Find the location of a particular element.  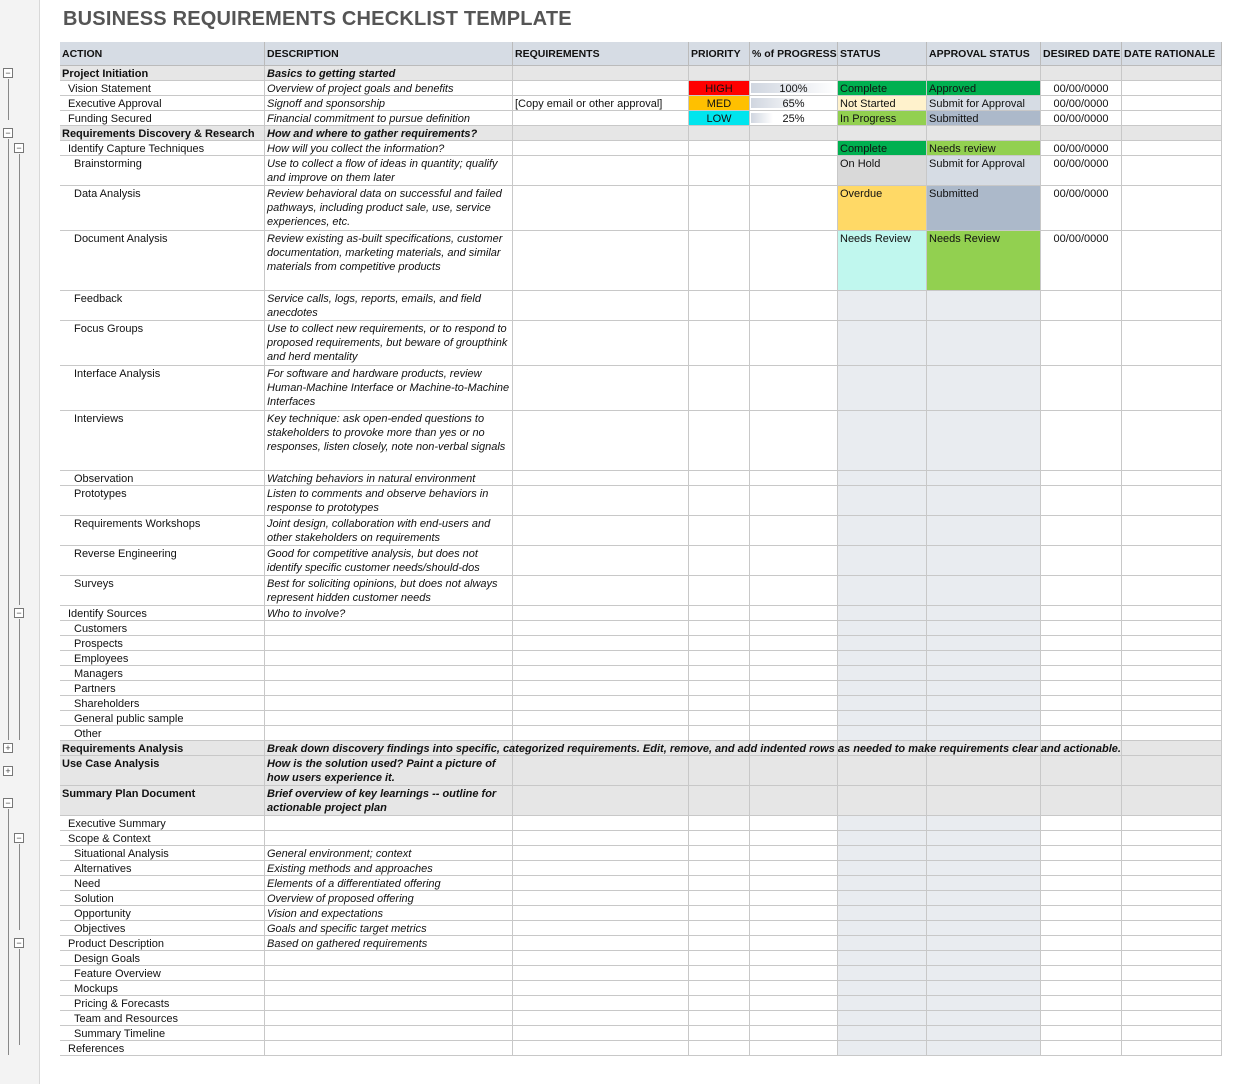

cell-action: Feedback is located at coordinates (162, 306).